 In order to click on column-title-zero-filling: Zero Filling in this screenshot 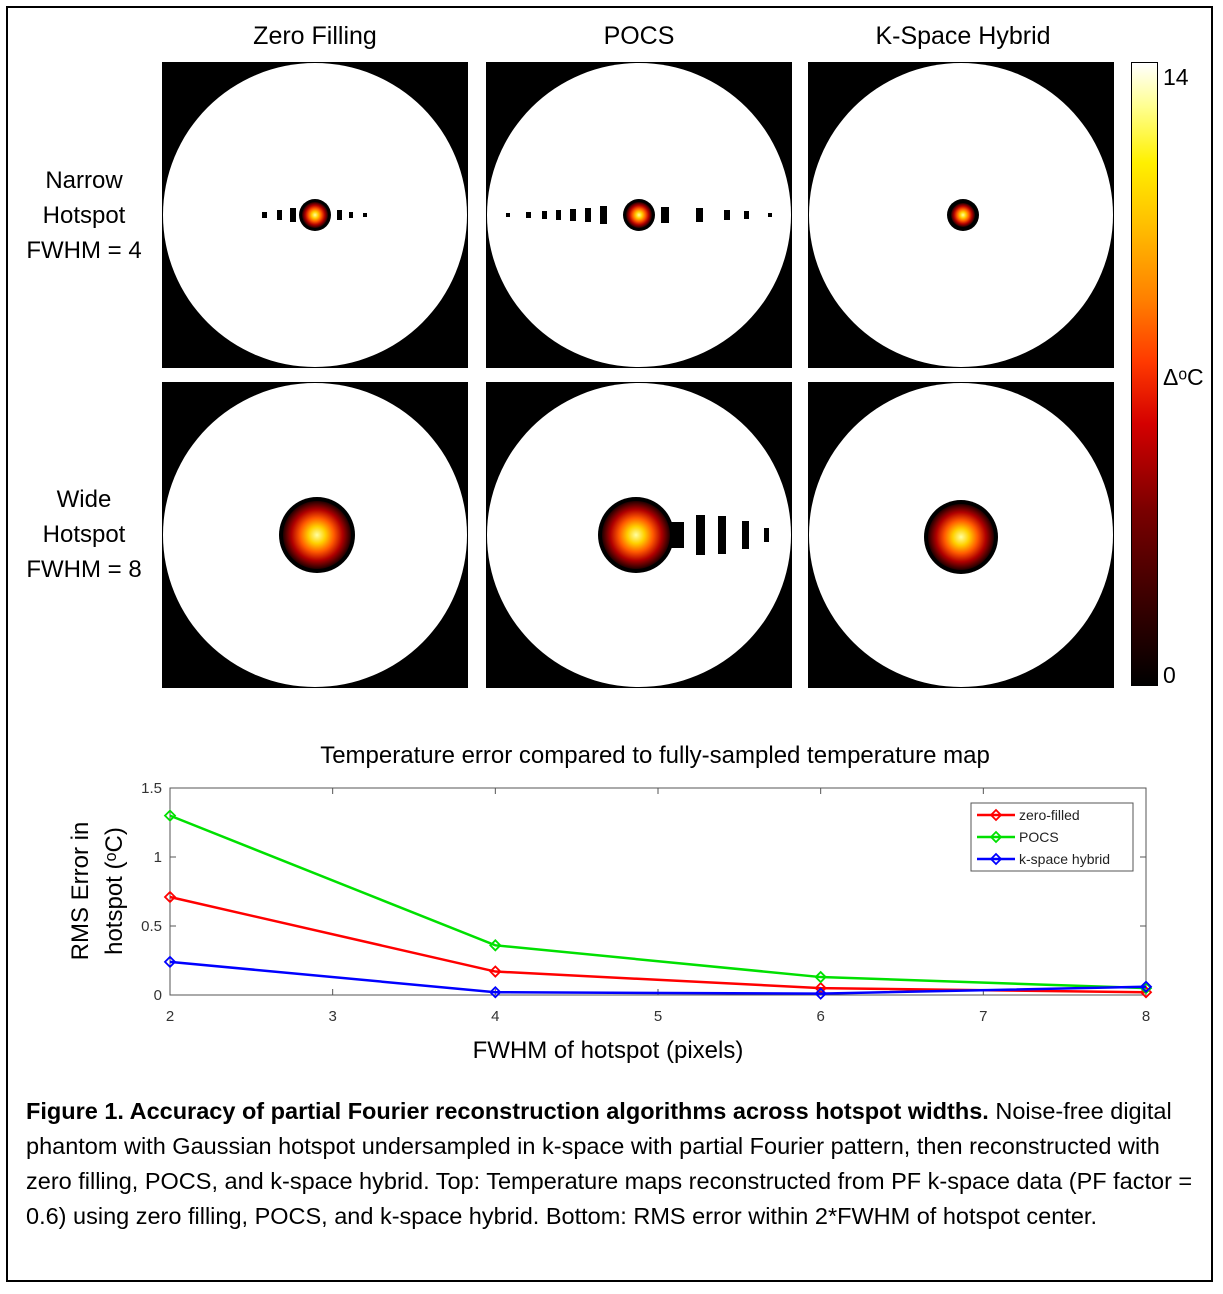, I will do `click(315, 36)`.